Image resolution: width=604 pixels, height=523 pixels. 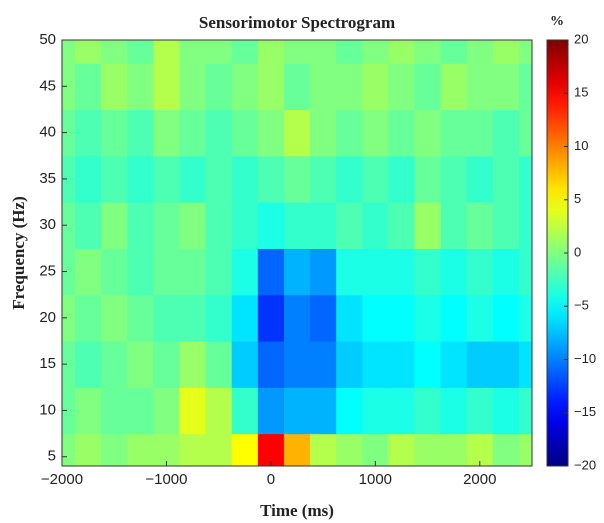 What do you see at coordinates (47, 132) in the screenshot?
I see `y-tick-label: 40` at bounding box center [47, 132].